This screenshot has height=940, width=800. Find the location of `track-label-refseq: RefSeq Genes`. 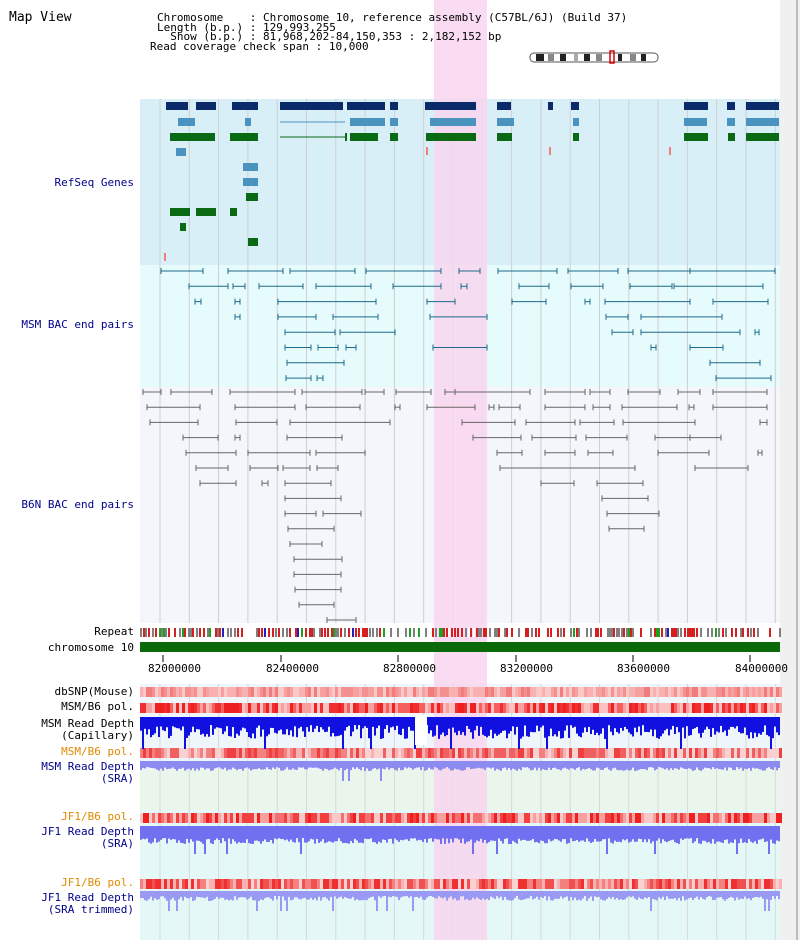

track-label-refseq: RefSeq Genes is located at coordinates (94, 182).